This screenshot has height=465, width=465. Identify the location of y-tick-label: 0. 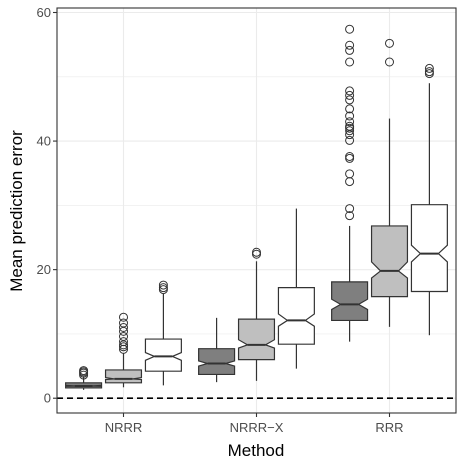
(47, 398).